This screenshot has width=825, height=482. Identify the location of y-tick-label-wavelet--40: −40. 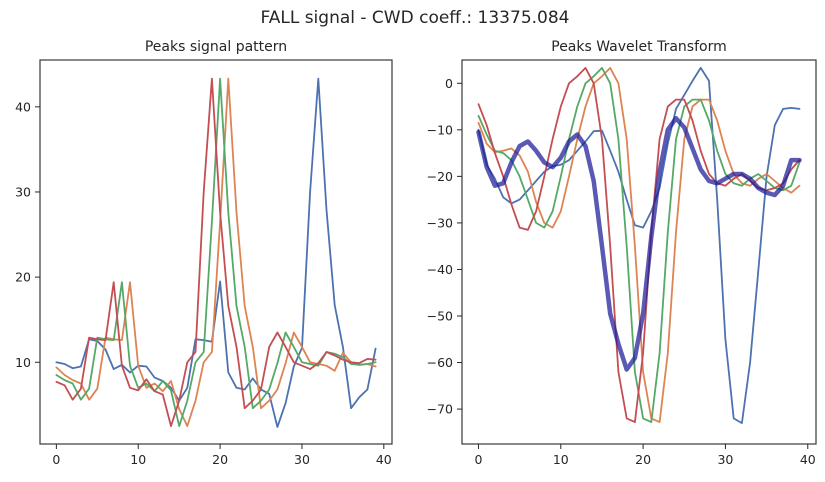
(440, 269).